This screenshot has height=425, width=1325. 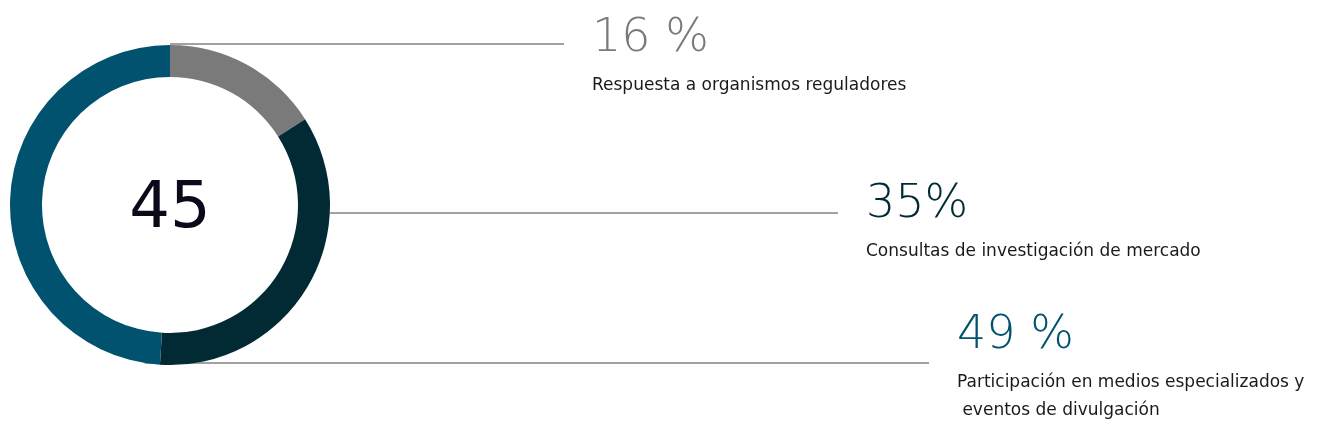 I want to click on slice-label: Consultas de investigación de mercado, so click(x=1033, y=250).